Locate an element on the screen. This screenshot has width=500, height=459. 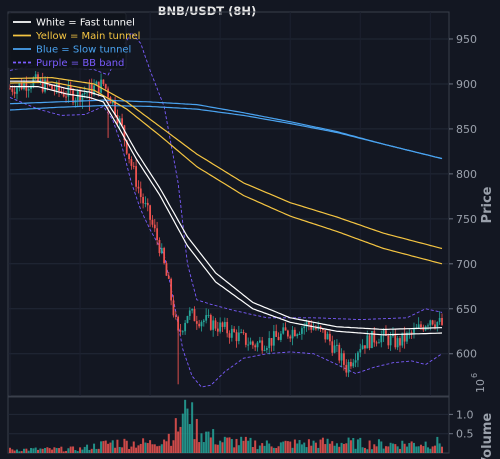
volume-panel-frame is located at coordinates (228, 425).